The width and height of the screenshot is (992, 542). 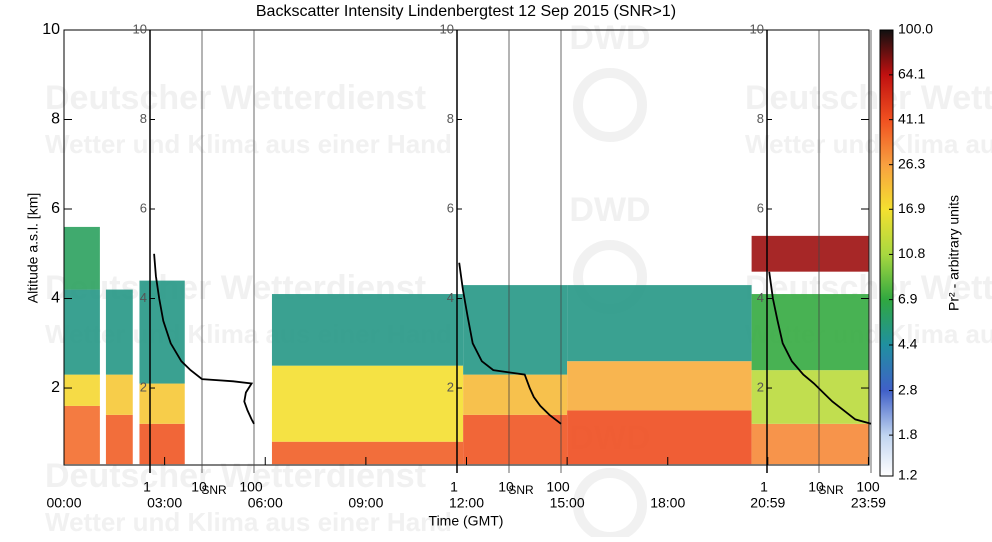 I want to click on x-tick-label: 12:00, so click(x=466, y=503).